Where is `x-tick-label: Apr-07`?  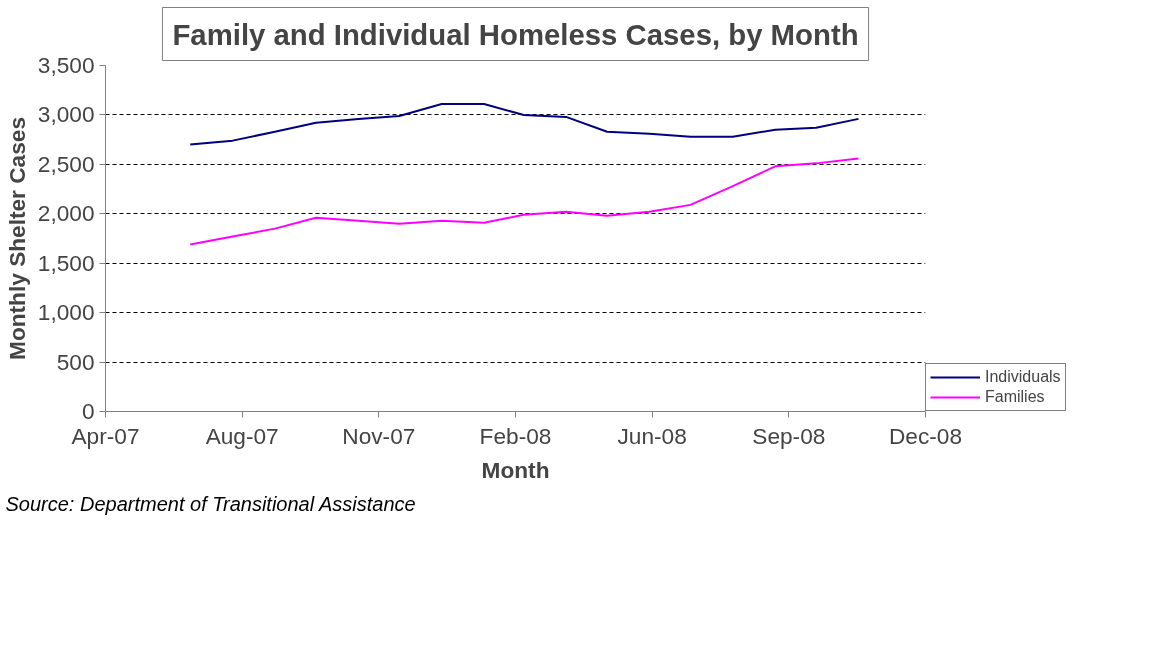 x-tick-label: Apr-07 is located at coordinates (105, 435).